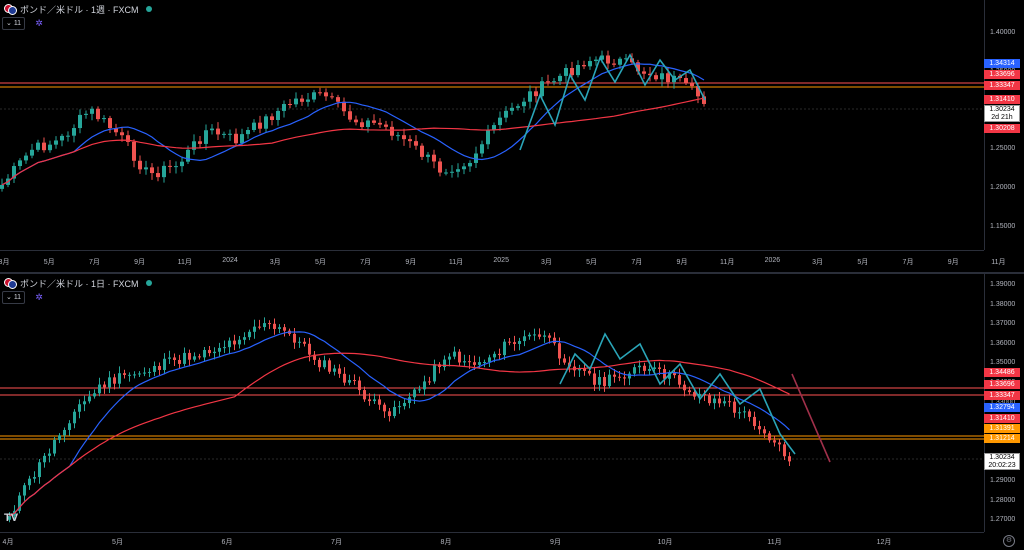 The width and height of the screenshot is (1024, 550). I want to click on daily-symbol-title: ポンド／米ドル · 1日 · FXCM, so click(78, 283).